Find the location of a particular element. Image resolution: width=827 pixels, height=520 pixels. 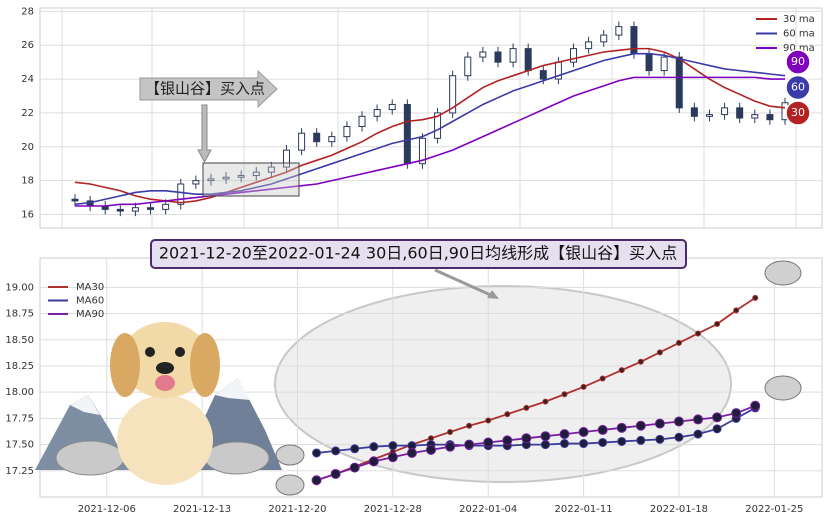

dog-nose is located at coordinates (165, 368).